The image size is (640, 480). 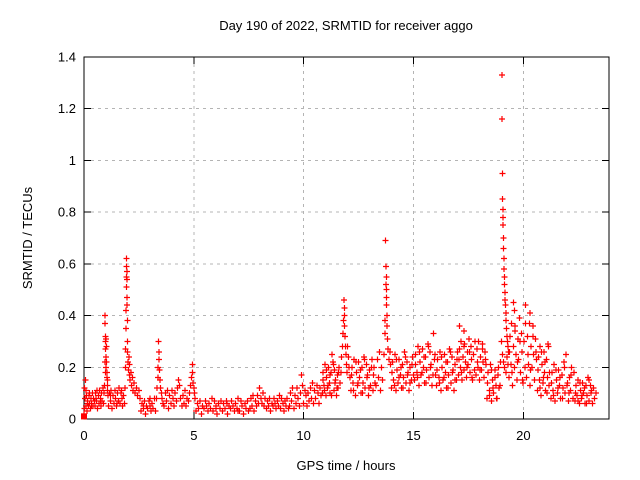 I want to click on y-tick-label: 0.2, so click(x=67, y=367).